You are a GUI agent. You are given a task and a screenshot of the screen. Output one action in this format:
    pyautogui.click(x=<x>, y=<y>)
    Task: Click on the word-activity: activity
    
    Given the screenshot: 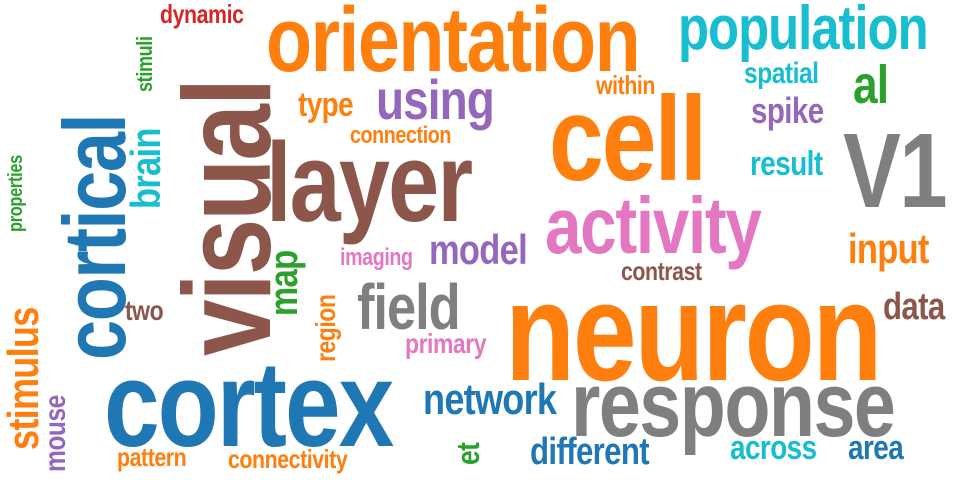 What is the action you would take?
    pyautogui.click(x=653, y=225)
    